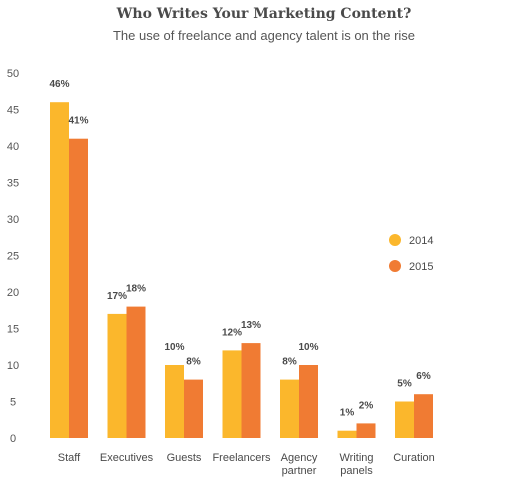 This screenshot has height=486, width=528. I want to click on x-tick-label: Curation, so click(414, 458).